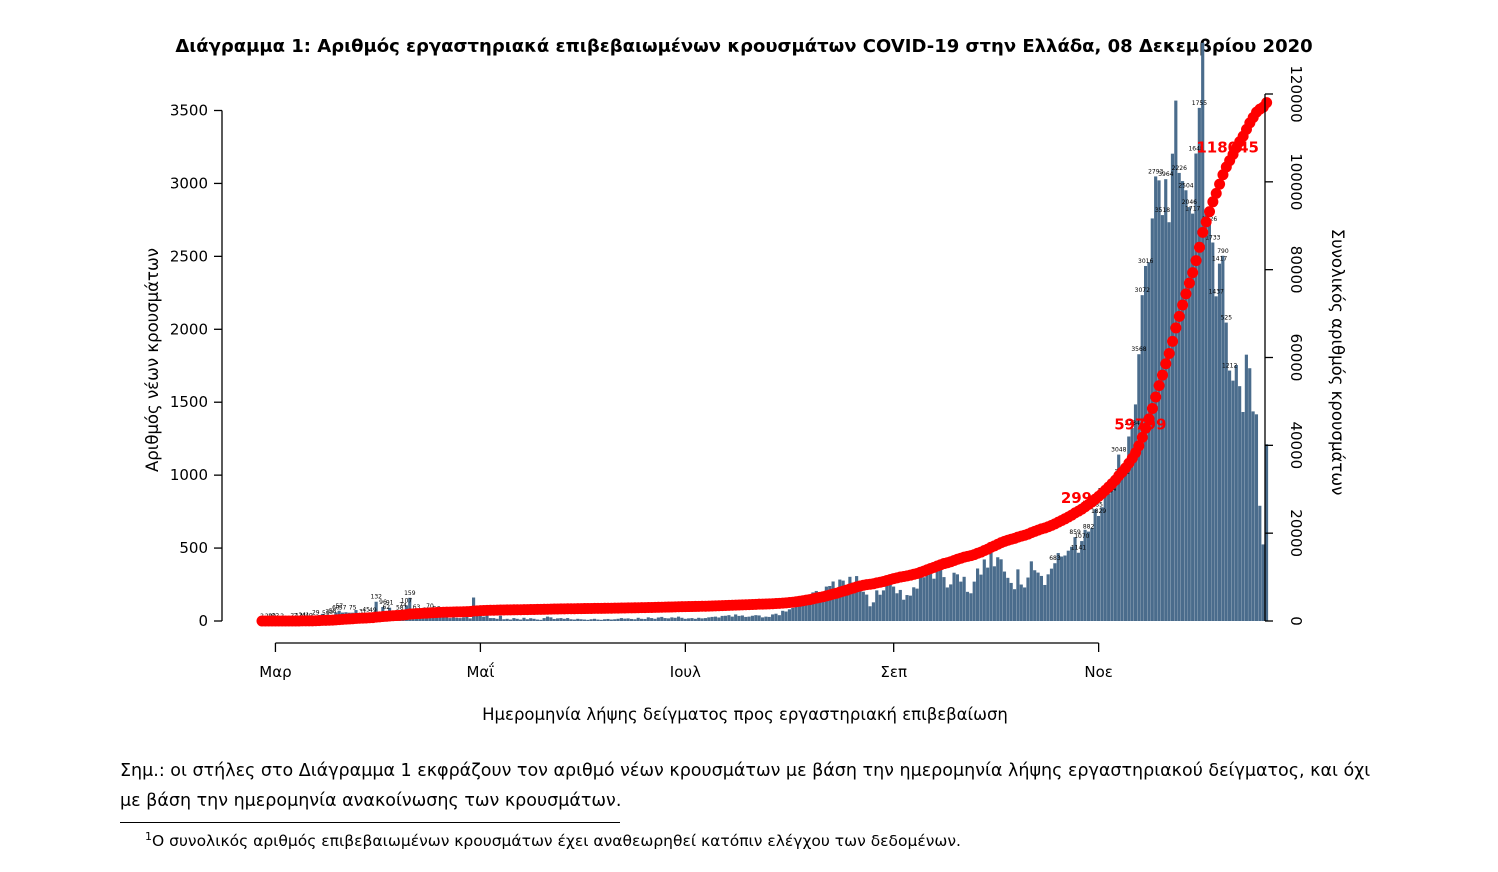 The height and width of the screenshot is (872, 1498). What do you see at coordinates (407, 600) in the screenshot?
I see `bar-value-label: 107` at bounding box center [407, 600].